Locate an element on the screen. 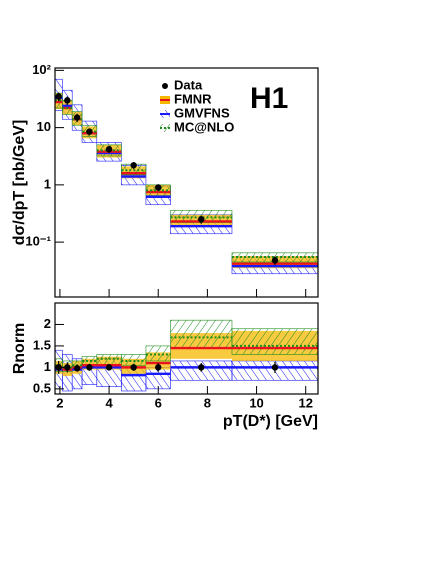  x-tick-label: 8 is located at coordinates (207, 402).